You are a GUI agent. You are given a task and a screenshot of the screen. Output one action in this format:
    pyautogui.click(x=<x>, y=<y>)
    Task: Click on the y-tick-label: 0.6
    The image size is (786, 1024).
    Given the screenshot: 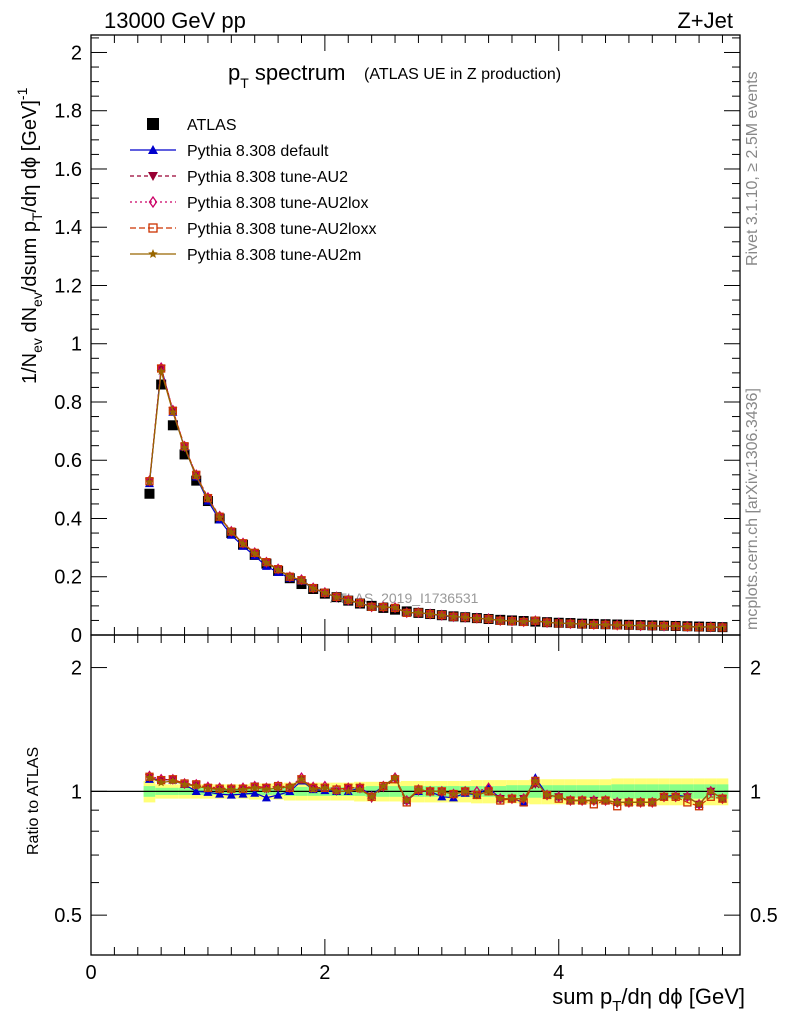 What is the action you would take?
    pyautogui.click(x=68, y=461)
    